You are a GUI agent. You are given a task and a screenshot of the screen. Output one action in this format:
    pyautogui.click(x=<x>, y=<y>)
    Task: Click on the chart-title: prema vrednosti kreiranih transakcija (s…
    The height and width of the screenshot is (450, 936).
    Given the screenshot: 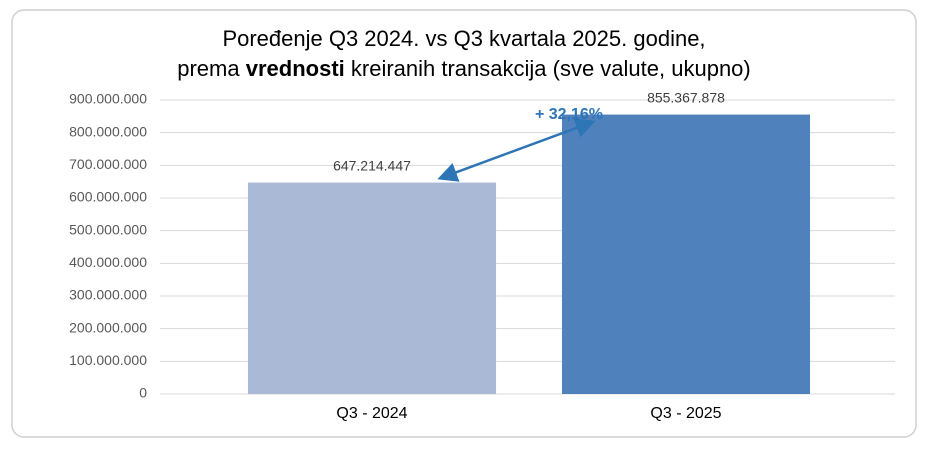 What is the action you would take?
    pyautogui.click(x=463, y=68)
    